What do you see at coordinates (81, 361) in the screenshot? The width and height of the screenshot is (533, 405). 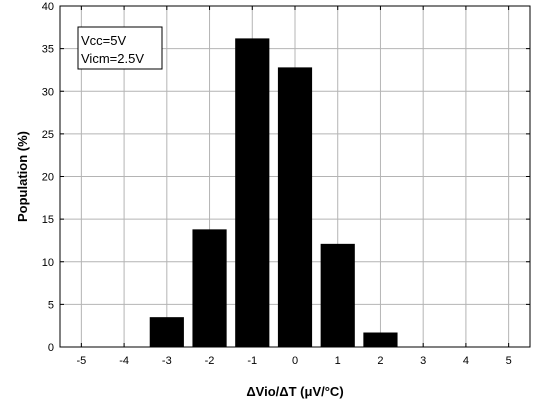 I see `x-tick-label: -5` at bounding box center [81, 361].